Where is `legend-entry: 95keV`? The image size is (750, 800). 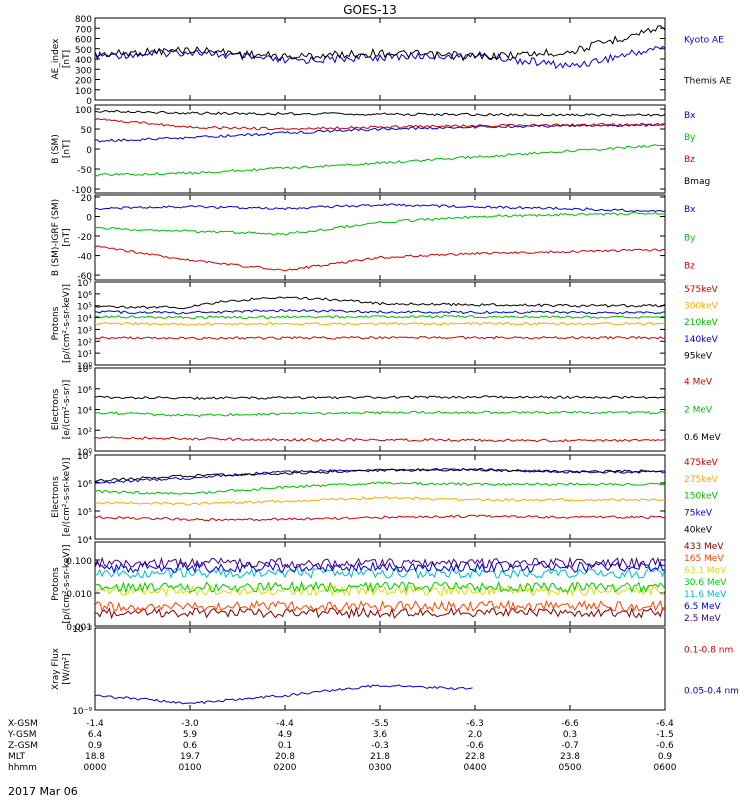
legend-entry: 95keV is located at coordinates (698, 356).